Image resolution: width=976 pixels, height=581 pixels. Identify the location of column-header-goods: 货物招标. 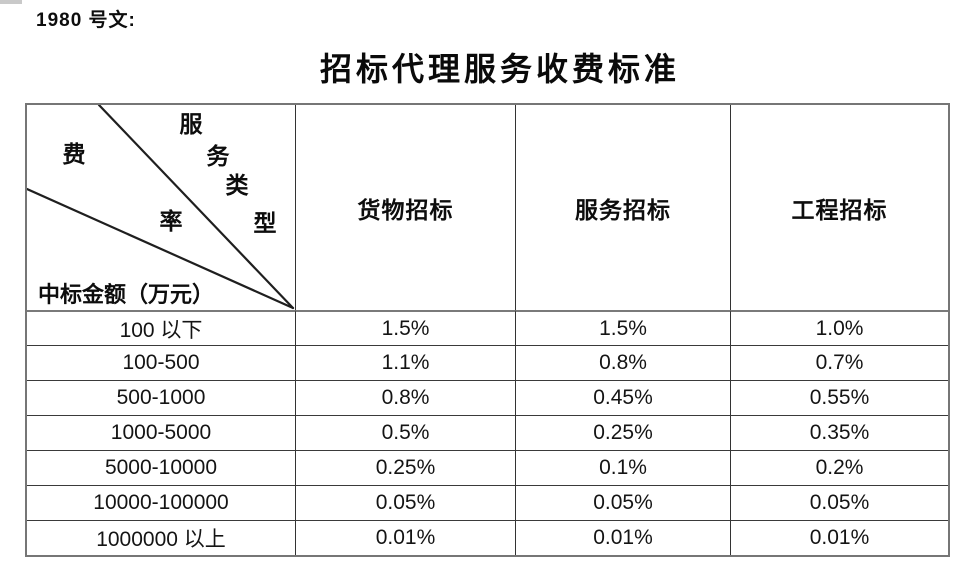
(405, 207).